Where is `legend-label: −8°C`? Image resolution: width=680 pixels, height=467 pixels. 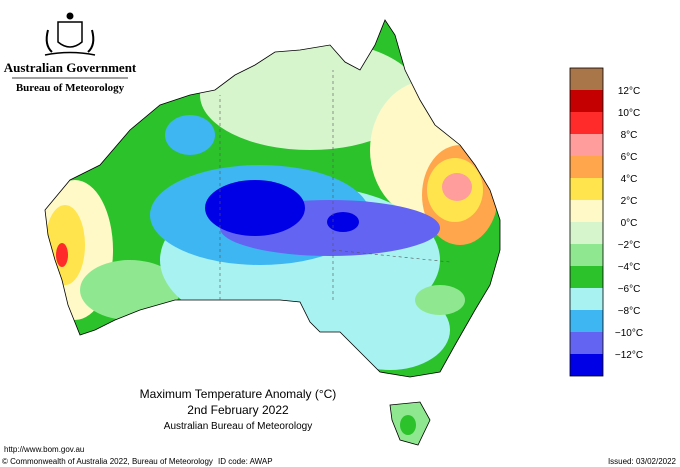 legend-label: −8°C is located at coordinates (629, 311).